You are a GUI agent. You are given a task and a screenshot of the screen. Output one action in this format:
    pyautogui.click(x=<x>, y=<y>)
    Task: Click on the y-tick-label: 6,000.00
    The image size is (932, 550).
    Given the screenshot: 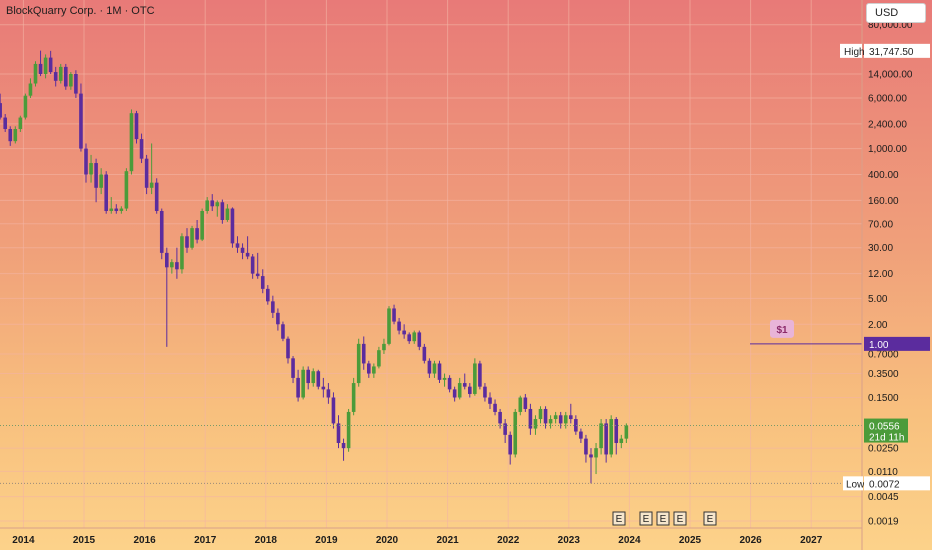 What is the action you would take?
    pyautogui.click(x=887, y=98)
    